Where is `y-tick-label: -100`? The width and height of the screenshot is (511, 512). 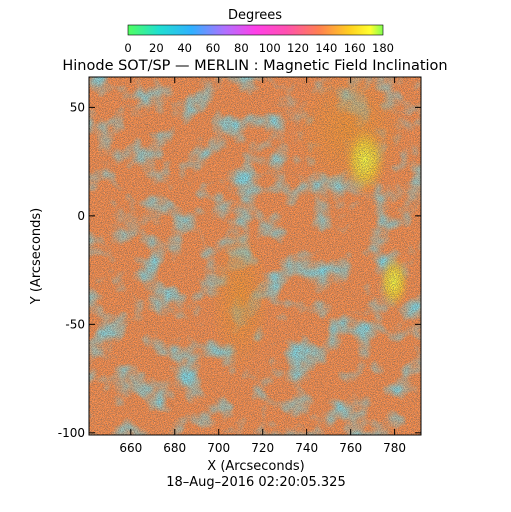 y-tick-label: -100 is located at coordinates (71, 433).